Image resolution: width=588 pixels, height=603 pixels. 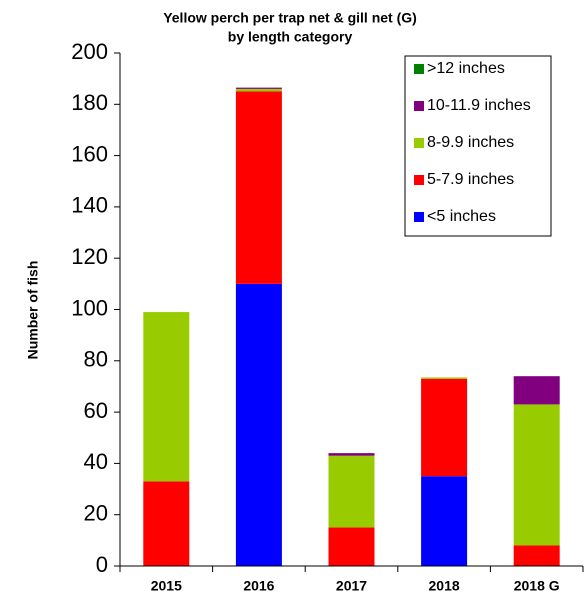 What do you see at coordinates (479, 105) in the screenshot?
I see `legend-label: 10-11.9 inches` at bounding box center [479, 105].